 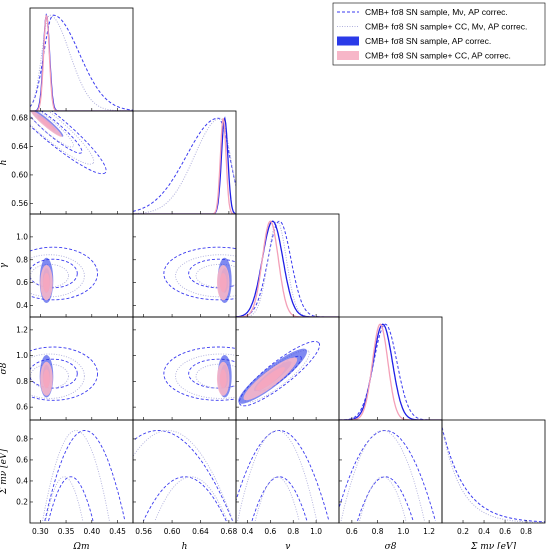 What do you see at coordinates (316, 531) in the screenshot?
I see `xtick-label-gamma-3: 1.0` at bounding box center [316, 531].